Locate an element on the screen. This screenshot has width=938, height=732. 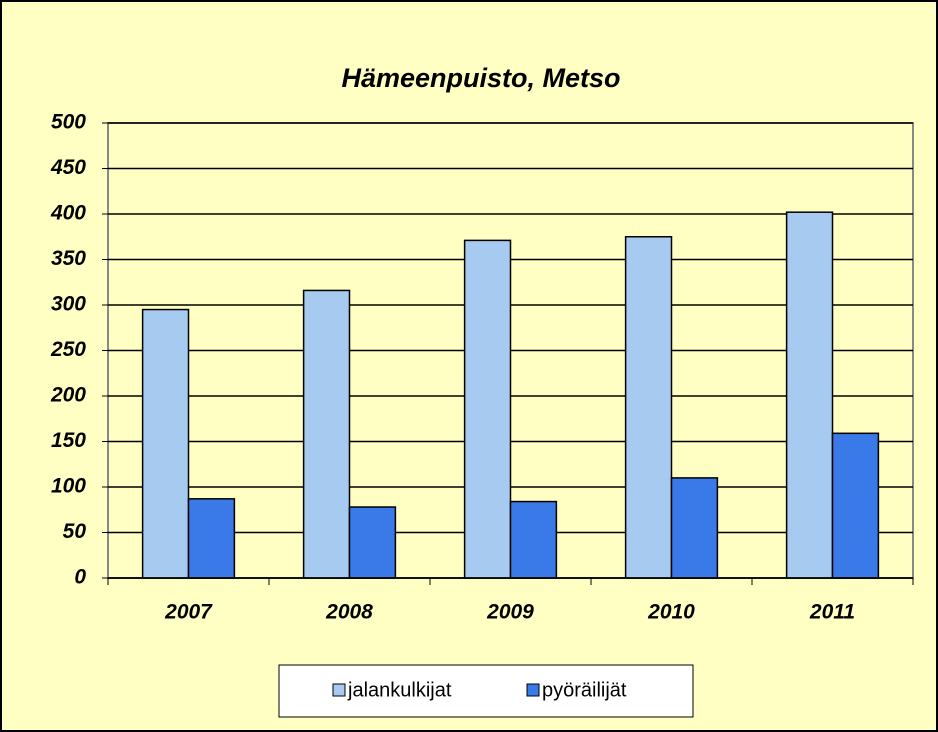
y-tick-label: 150 is located at coordinates (68, 440).